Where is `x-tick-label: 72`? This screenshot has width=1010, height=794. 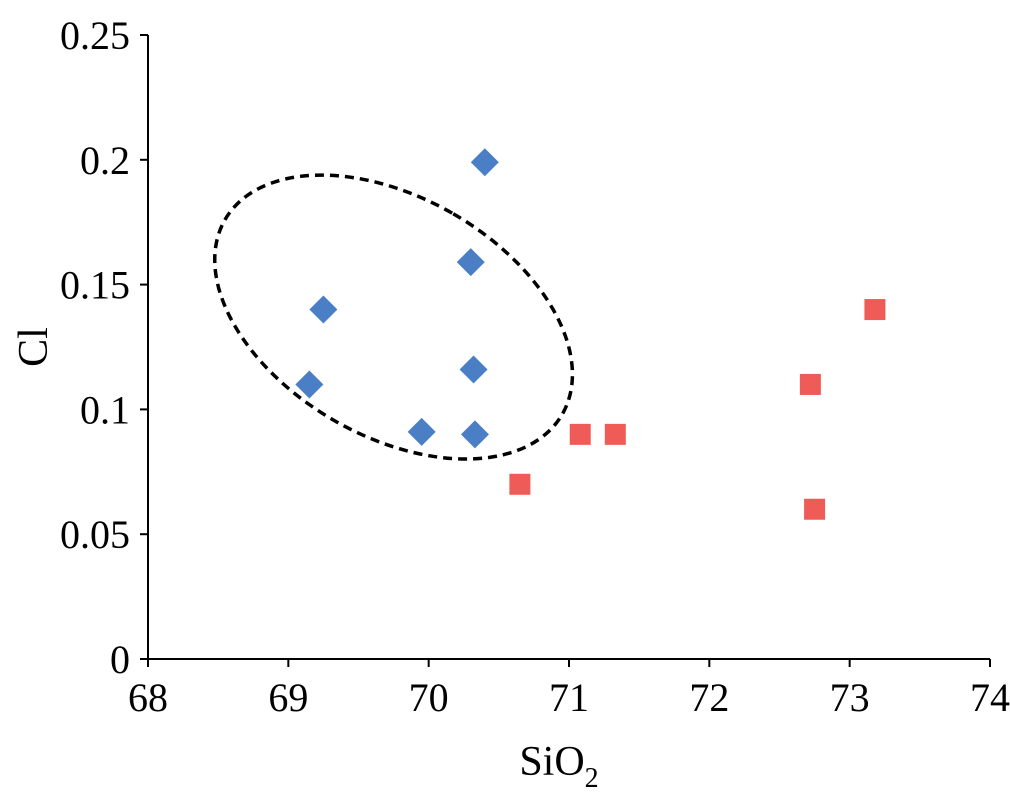 x-tick-label: 72 is located at coordinates (709, 697).